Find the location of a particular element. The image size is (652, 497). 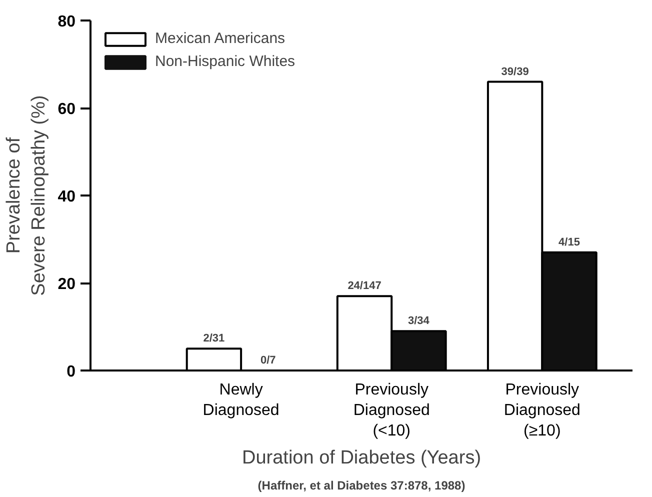

x-axis-title: Duration of Diabetes (Years) is located at coordinates (362, 457).